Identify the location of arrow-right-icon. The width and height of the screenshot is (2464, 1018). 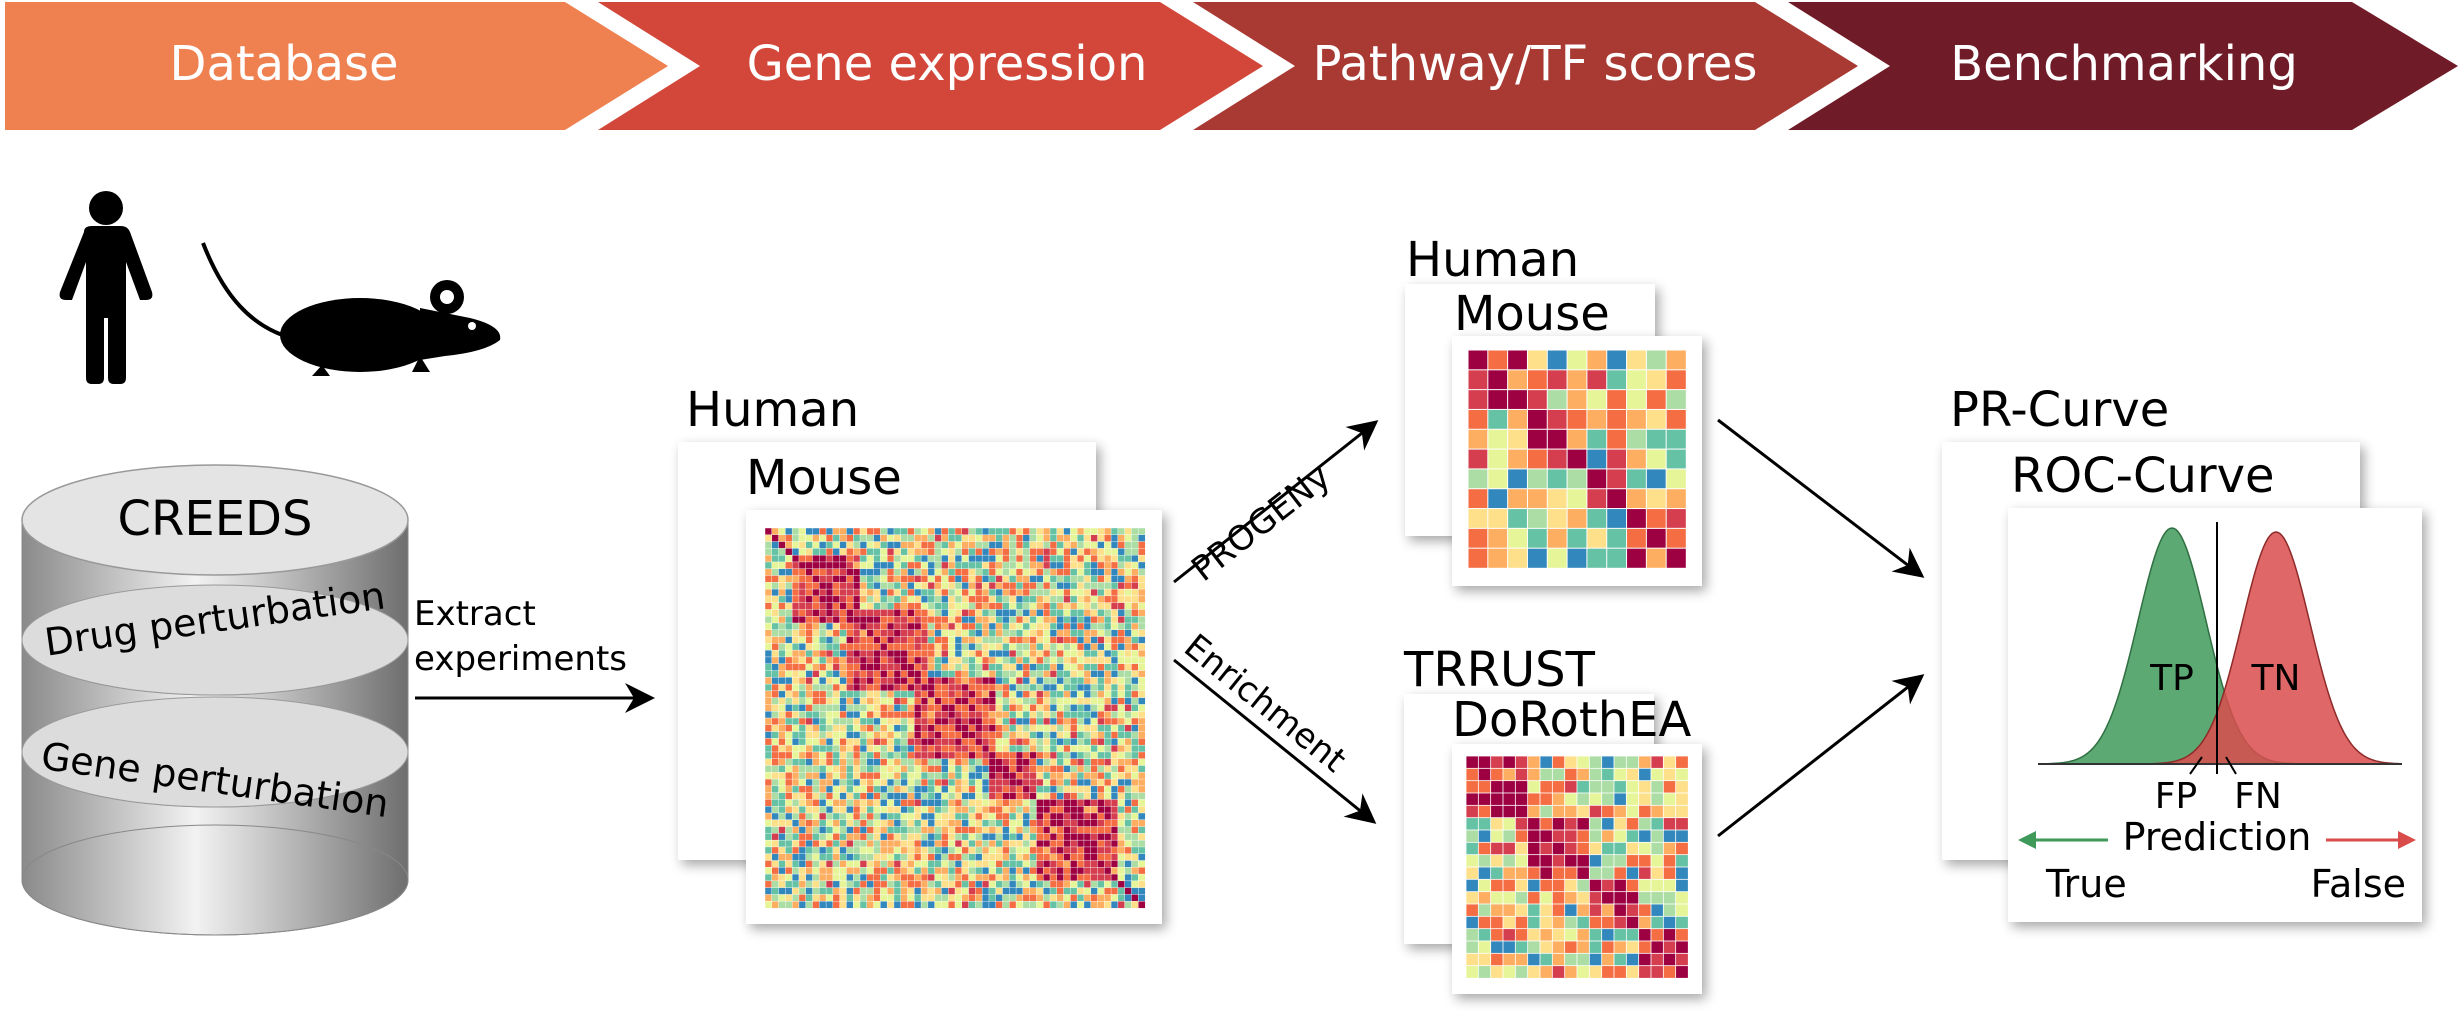
(2371, 840).